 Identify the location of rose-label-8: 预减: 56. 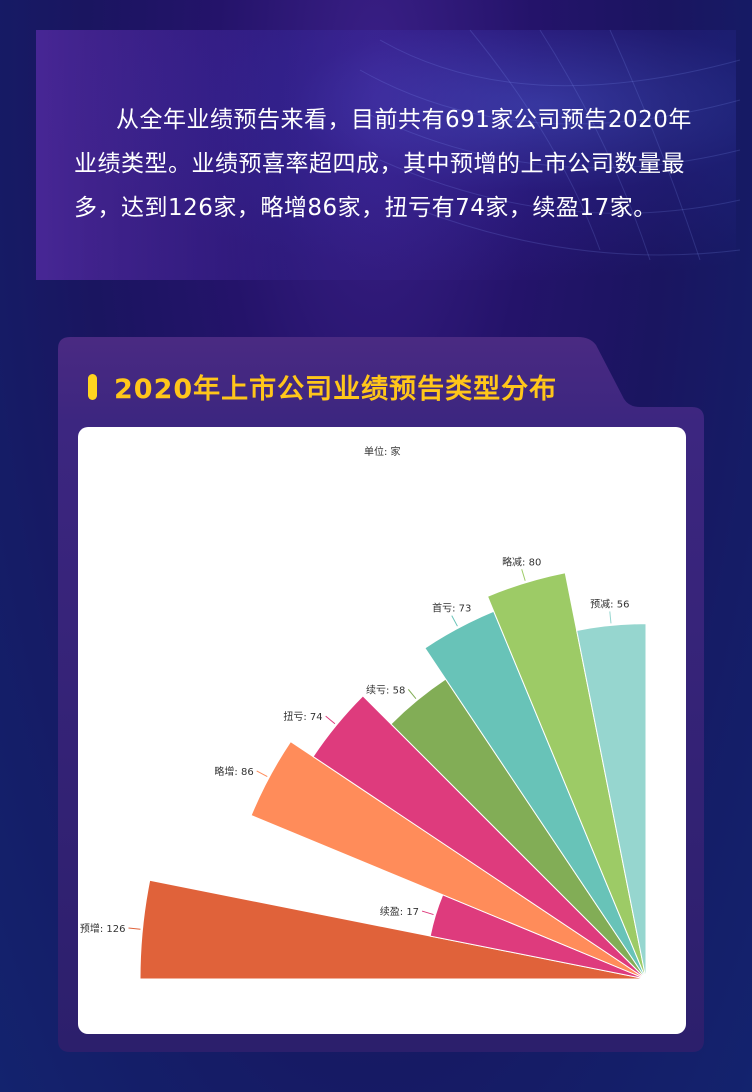
(609, 604).